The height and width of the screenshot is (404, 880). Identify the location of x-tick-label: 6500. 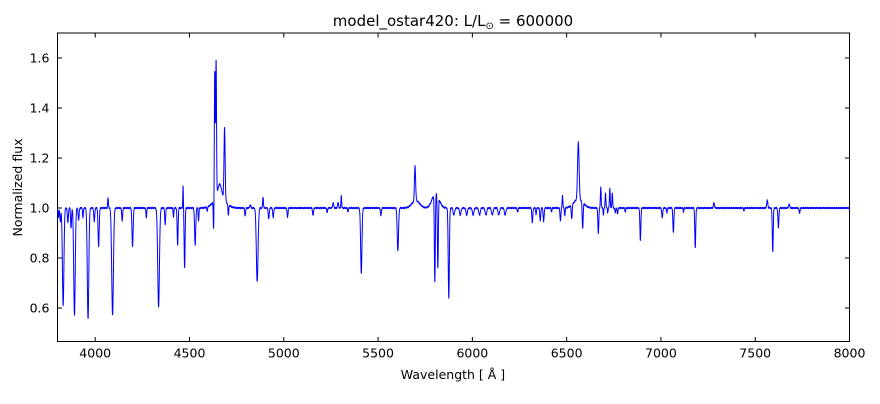
(567, 353).